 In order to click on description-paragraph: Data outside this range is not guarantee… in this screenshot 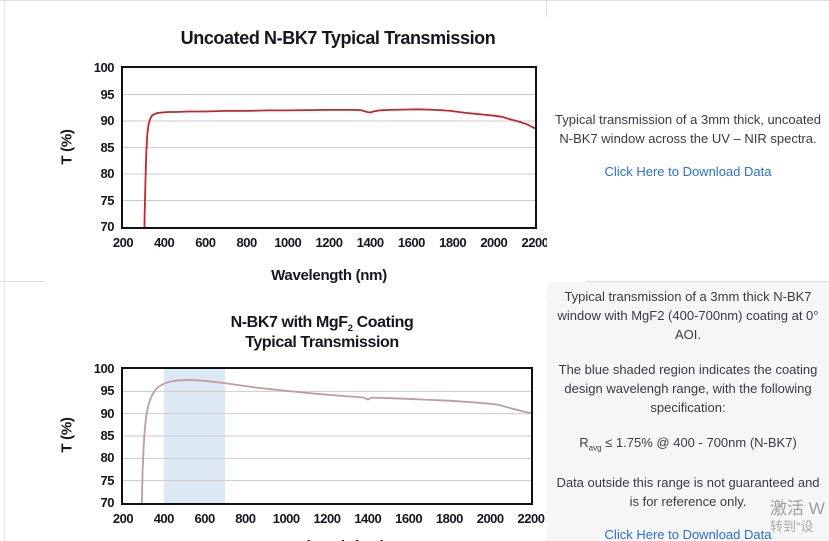, I will do `click(688, 492)`.